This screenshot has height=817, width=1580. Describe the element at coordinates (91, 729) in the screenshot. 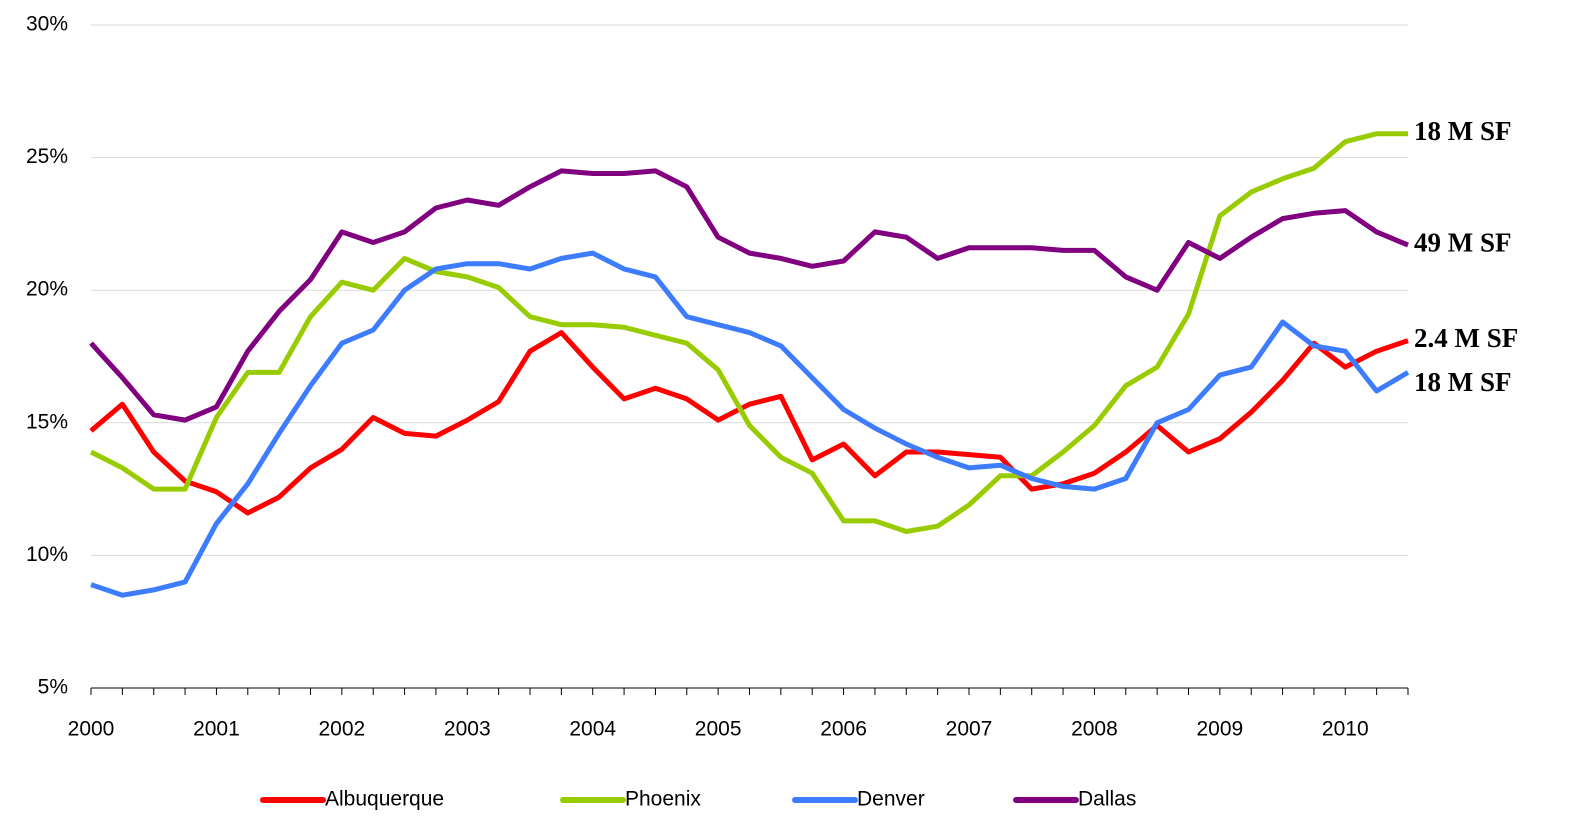

I see `x-tick-label: 2000` at that location.